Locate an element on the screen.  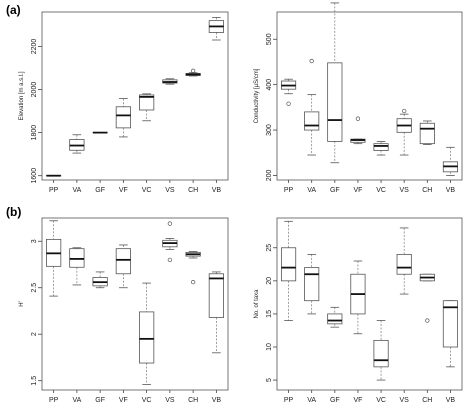
y-tick-label: 15 is located at coordinates (269, 314).